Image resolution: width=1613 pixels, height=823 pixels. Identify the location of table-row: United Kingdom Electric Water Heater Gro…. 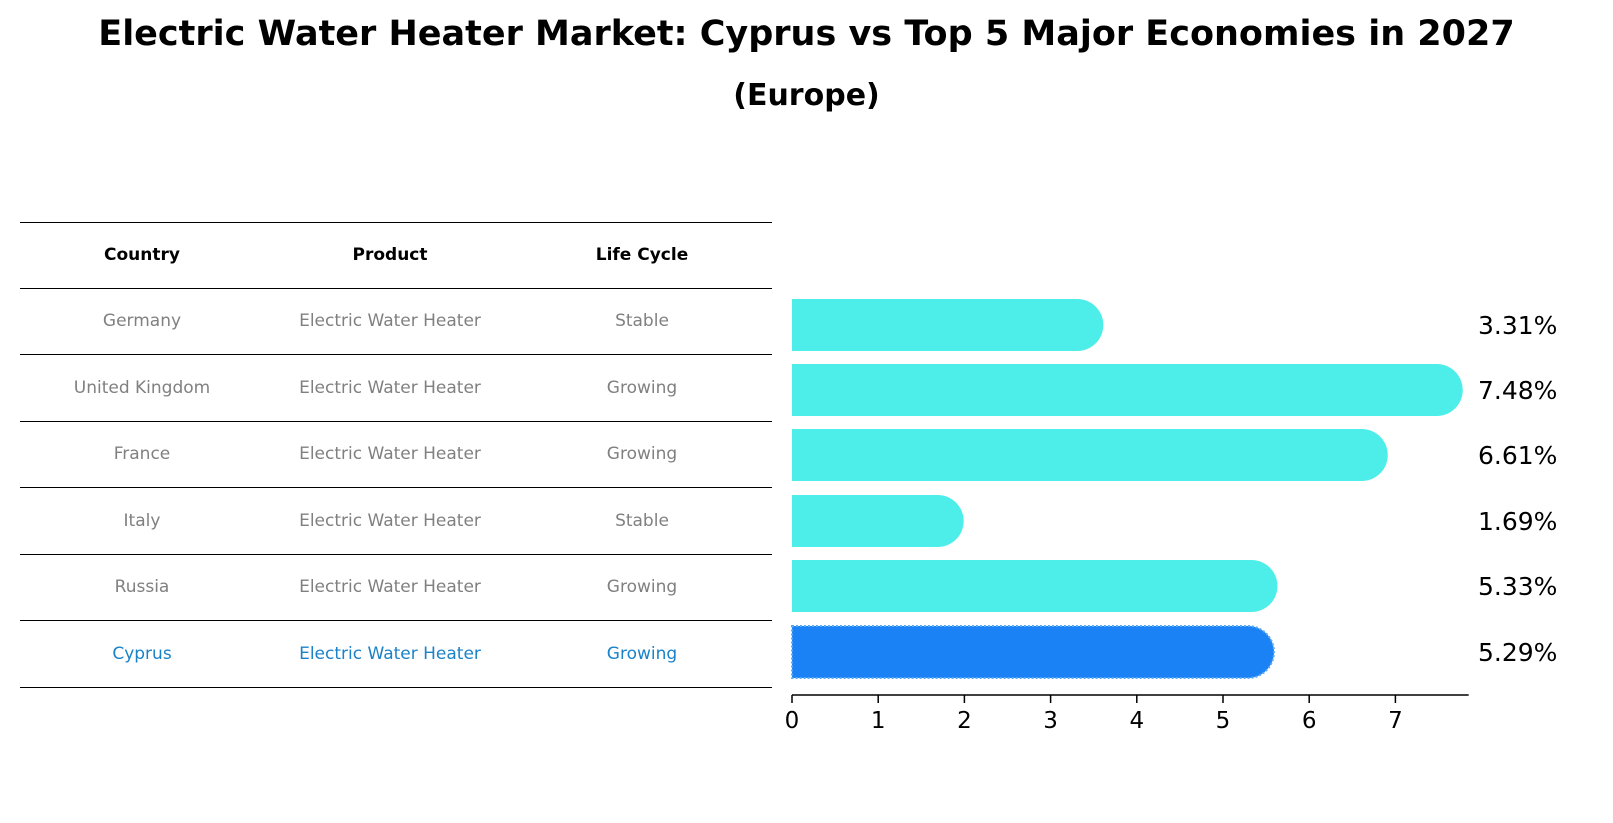
(396, 388).